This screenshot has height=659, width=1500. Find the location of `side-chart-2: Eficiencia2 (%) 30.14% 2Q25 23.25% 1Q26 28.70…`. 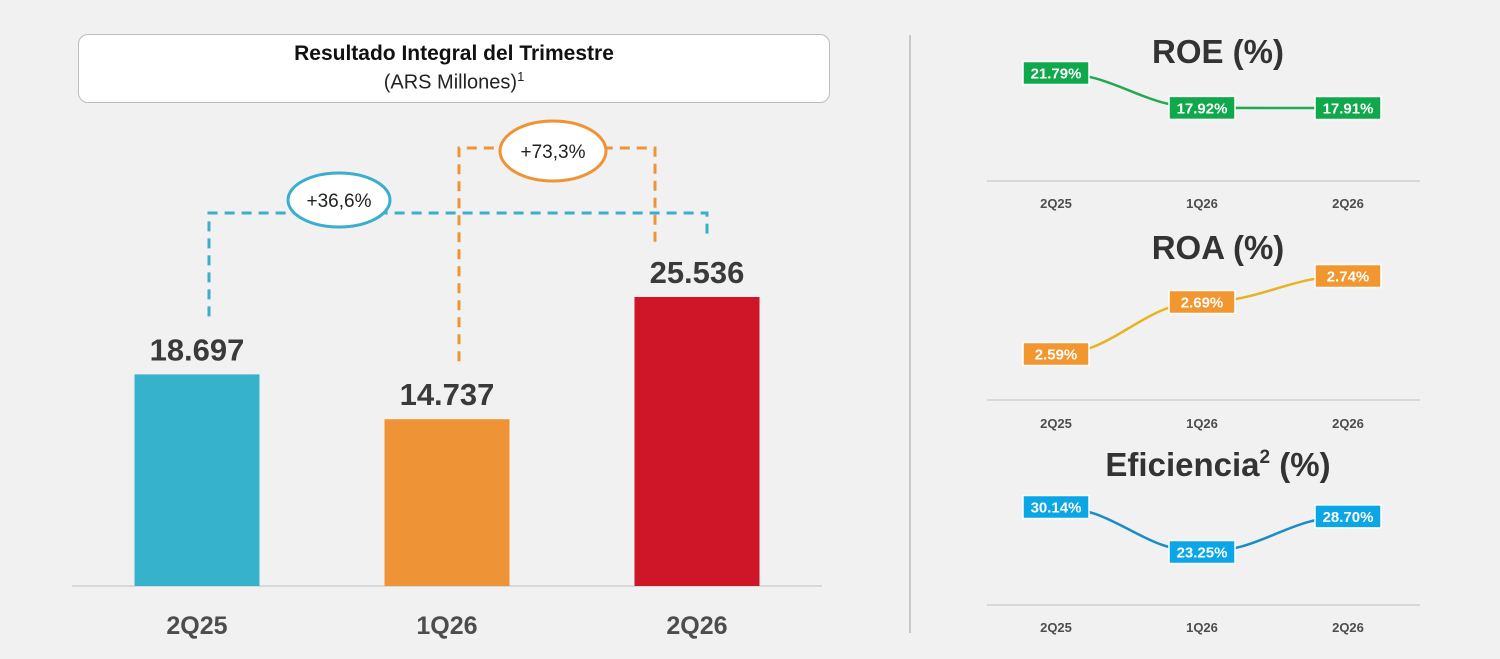

side-chart-2: Eficiencia2 (%) 30.14% 2Q25 23.25% 1Q26 28.70… is located at coordinates (1203, 540).